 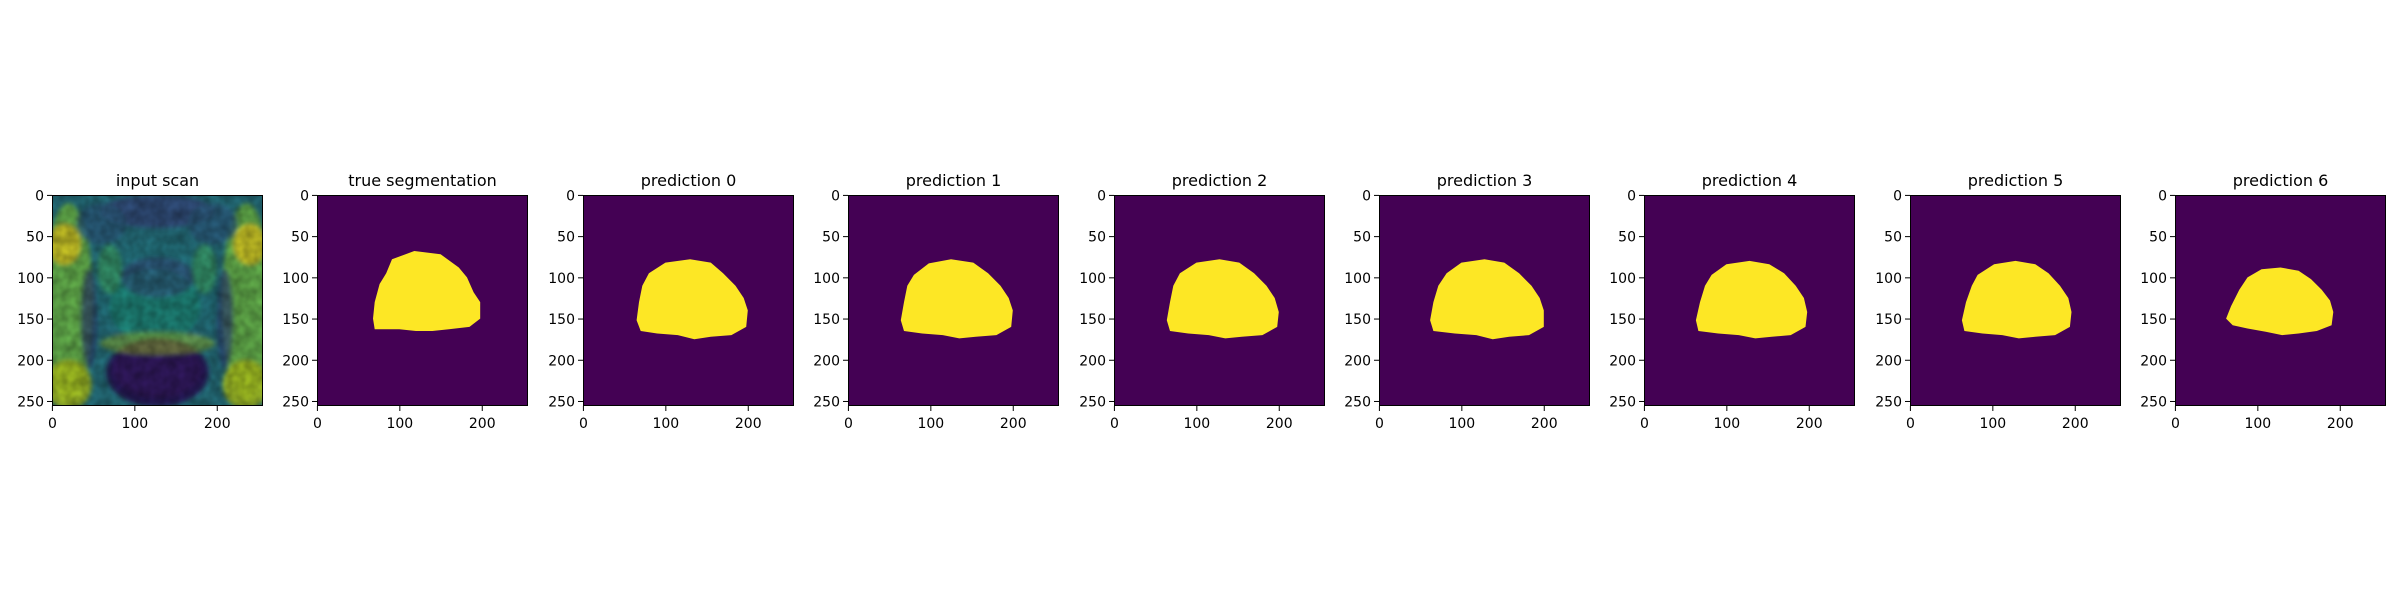 What do you see at coordinates (689, 180) in the screenshot?
I see `panel-title: prediction 0` at bounding box center [689, 180].